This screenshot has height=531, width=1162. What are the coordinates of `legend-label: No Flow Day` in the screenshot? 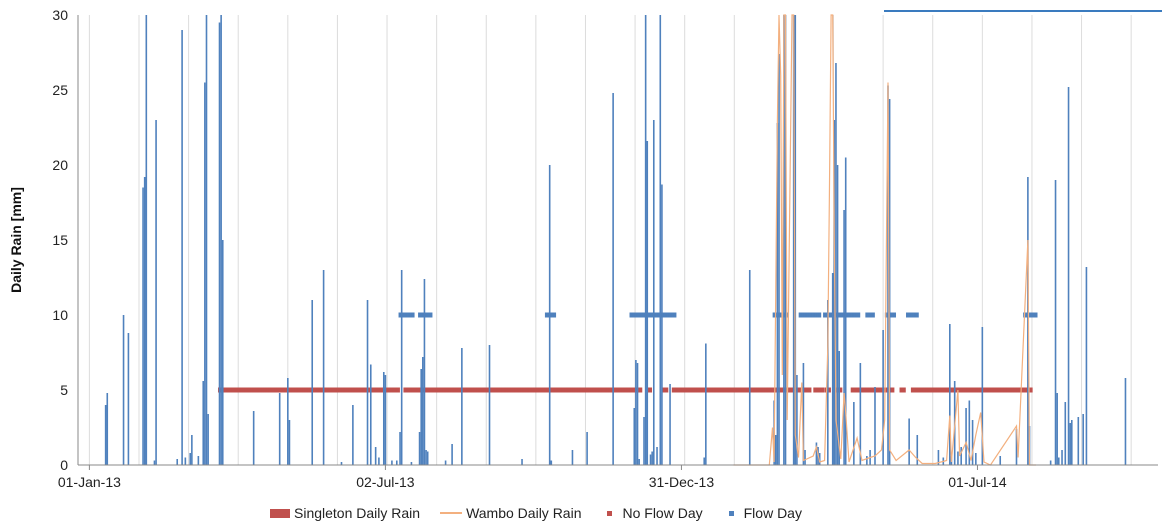 It's located at (662, 513).